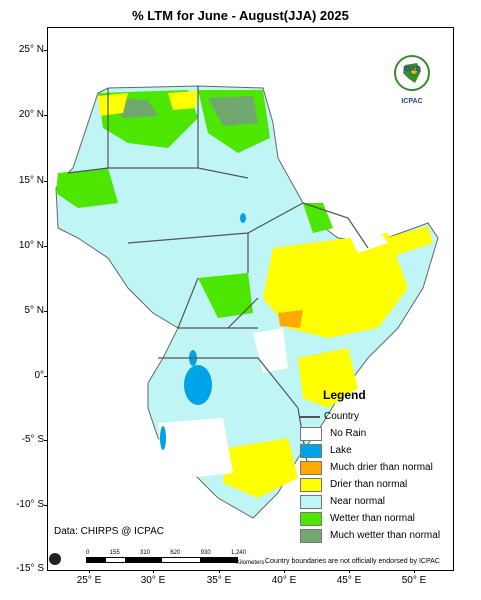 The height and width of the screenshot is (600, 481). What do you see at coordinates (412, 101) in the screenshot?
I see `logo-icpac-text: ICPAC` at bounding box center [412, 101].